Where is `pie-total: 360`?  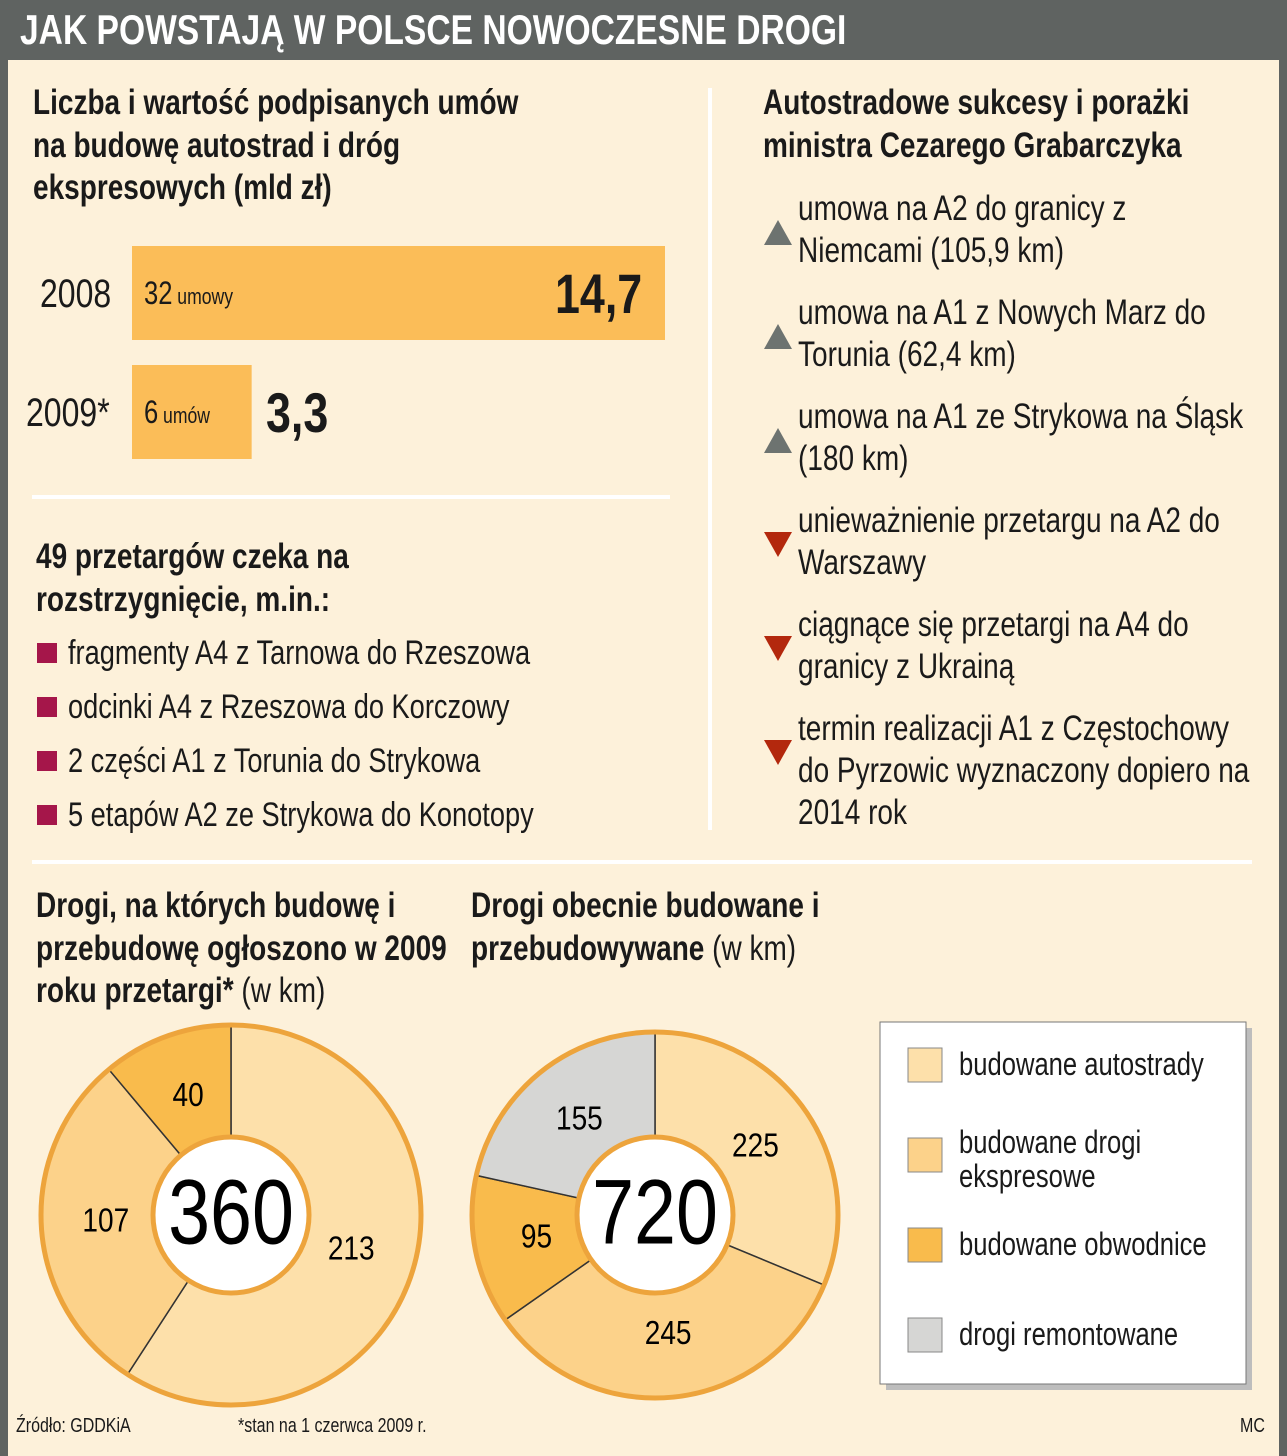
pie-total: 360 is located at coordinates (231, 1211).